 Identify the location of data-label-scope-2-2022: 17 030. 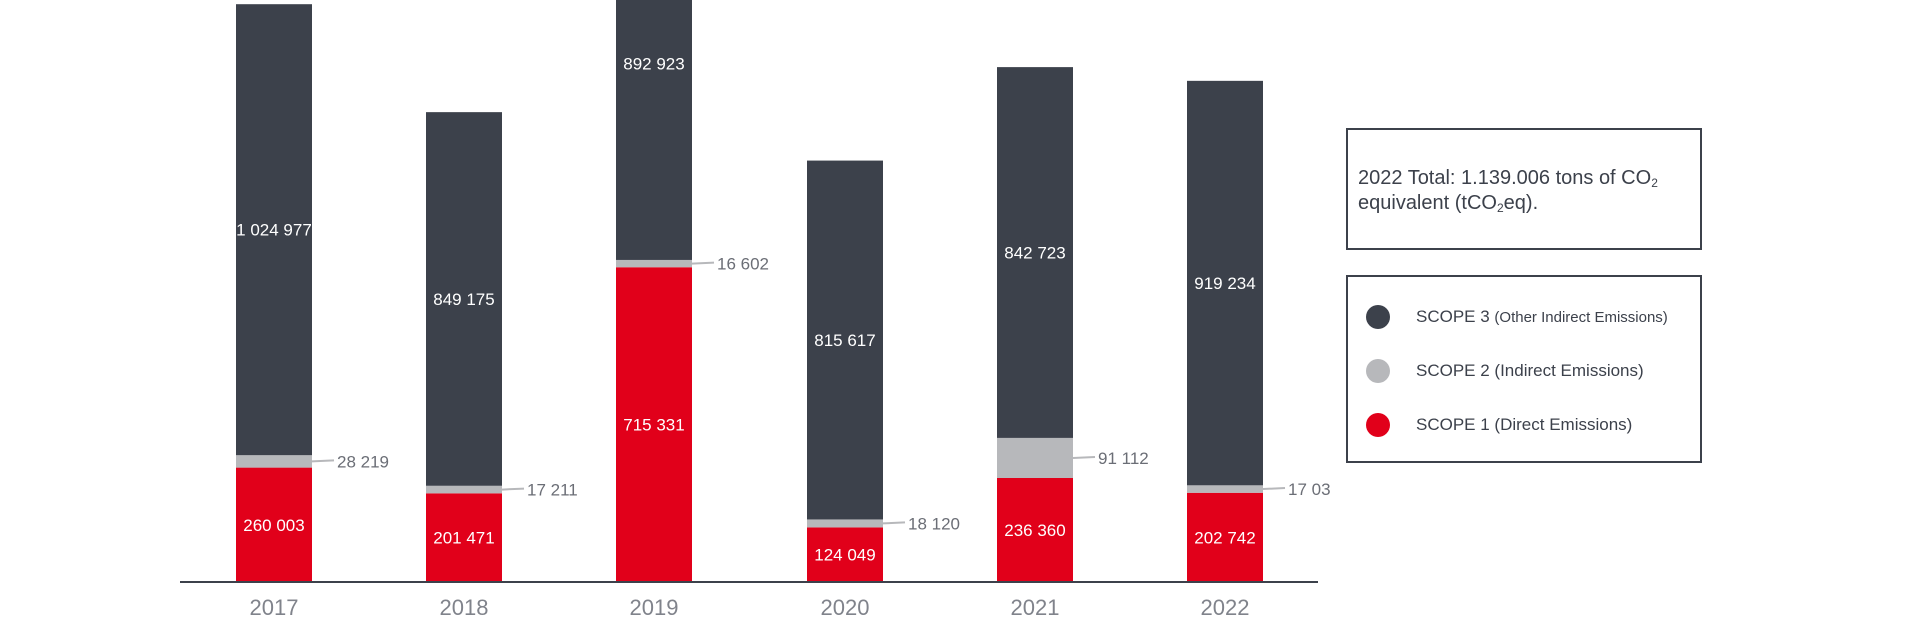
(1309, 489).